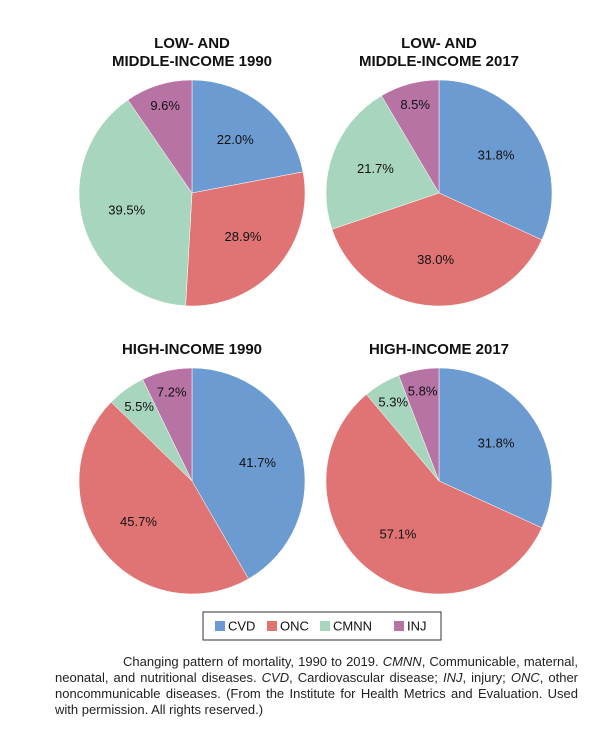 The width and height of the screenshot is (593, 733). What do you see at coordinates (243, 236) in the screenshot?
I see `slice-label: 28.9%` at bounding box center [243, 236].